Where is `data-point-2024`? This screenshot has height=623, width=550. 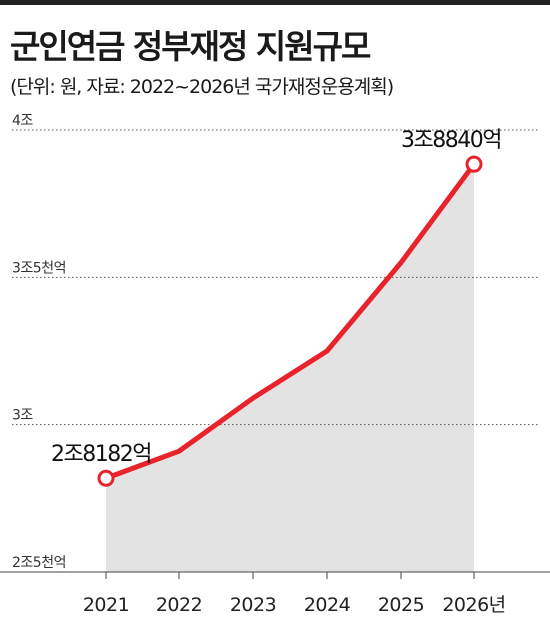 data-point-2024 is located at coordinates (327, 351).